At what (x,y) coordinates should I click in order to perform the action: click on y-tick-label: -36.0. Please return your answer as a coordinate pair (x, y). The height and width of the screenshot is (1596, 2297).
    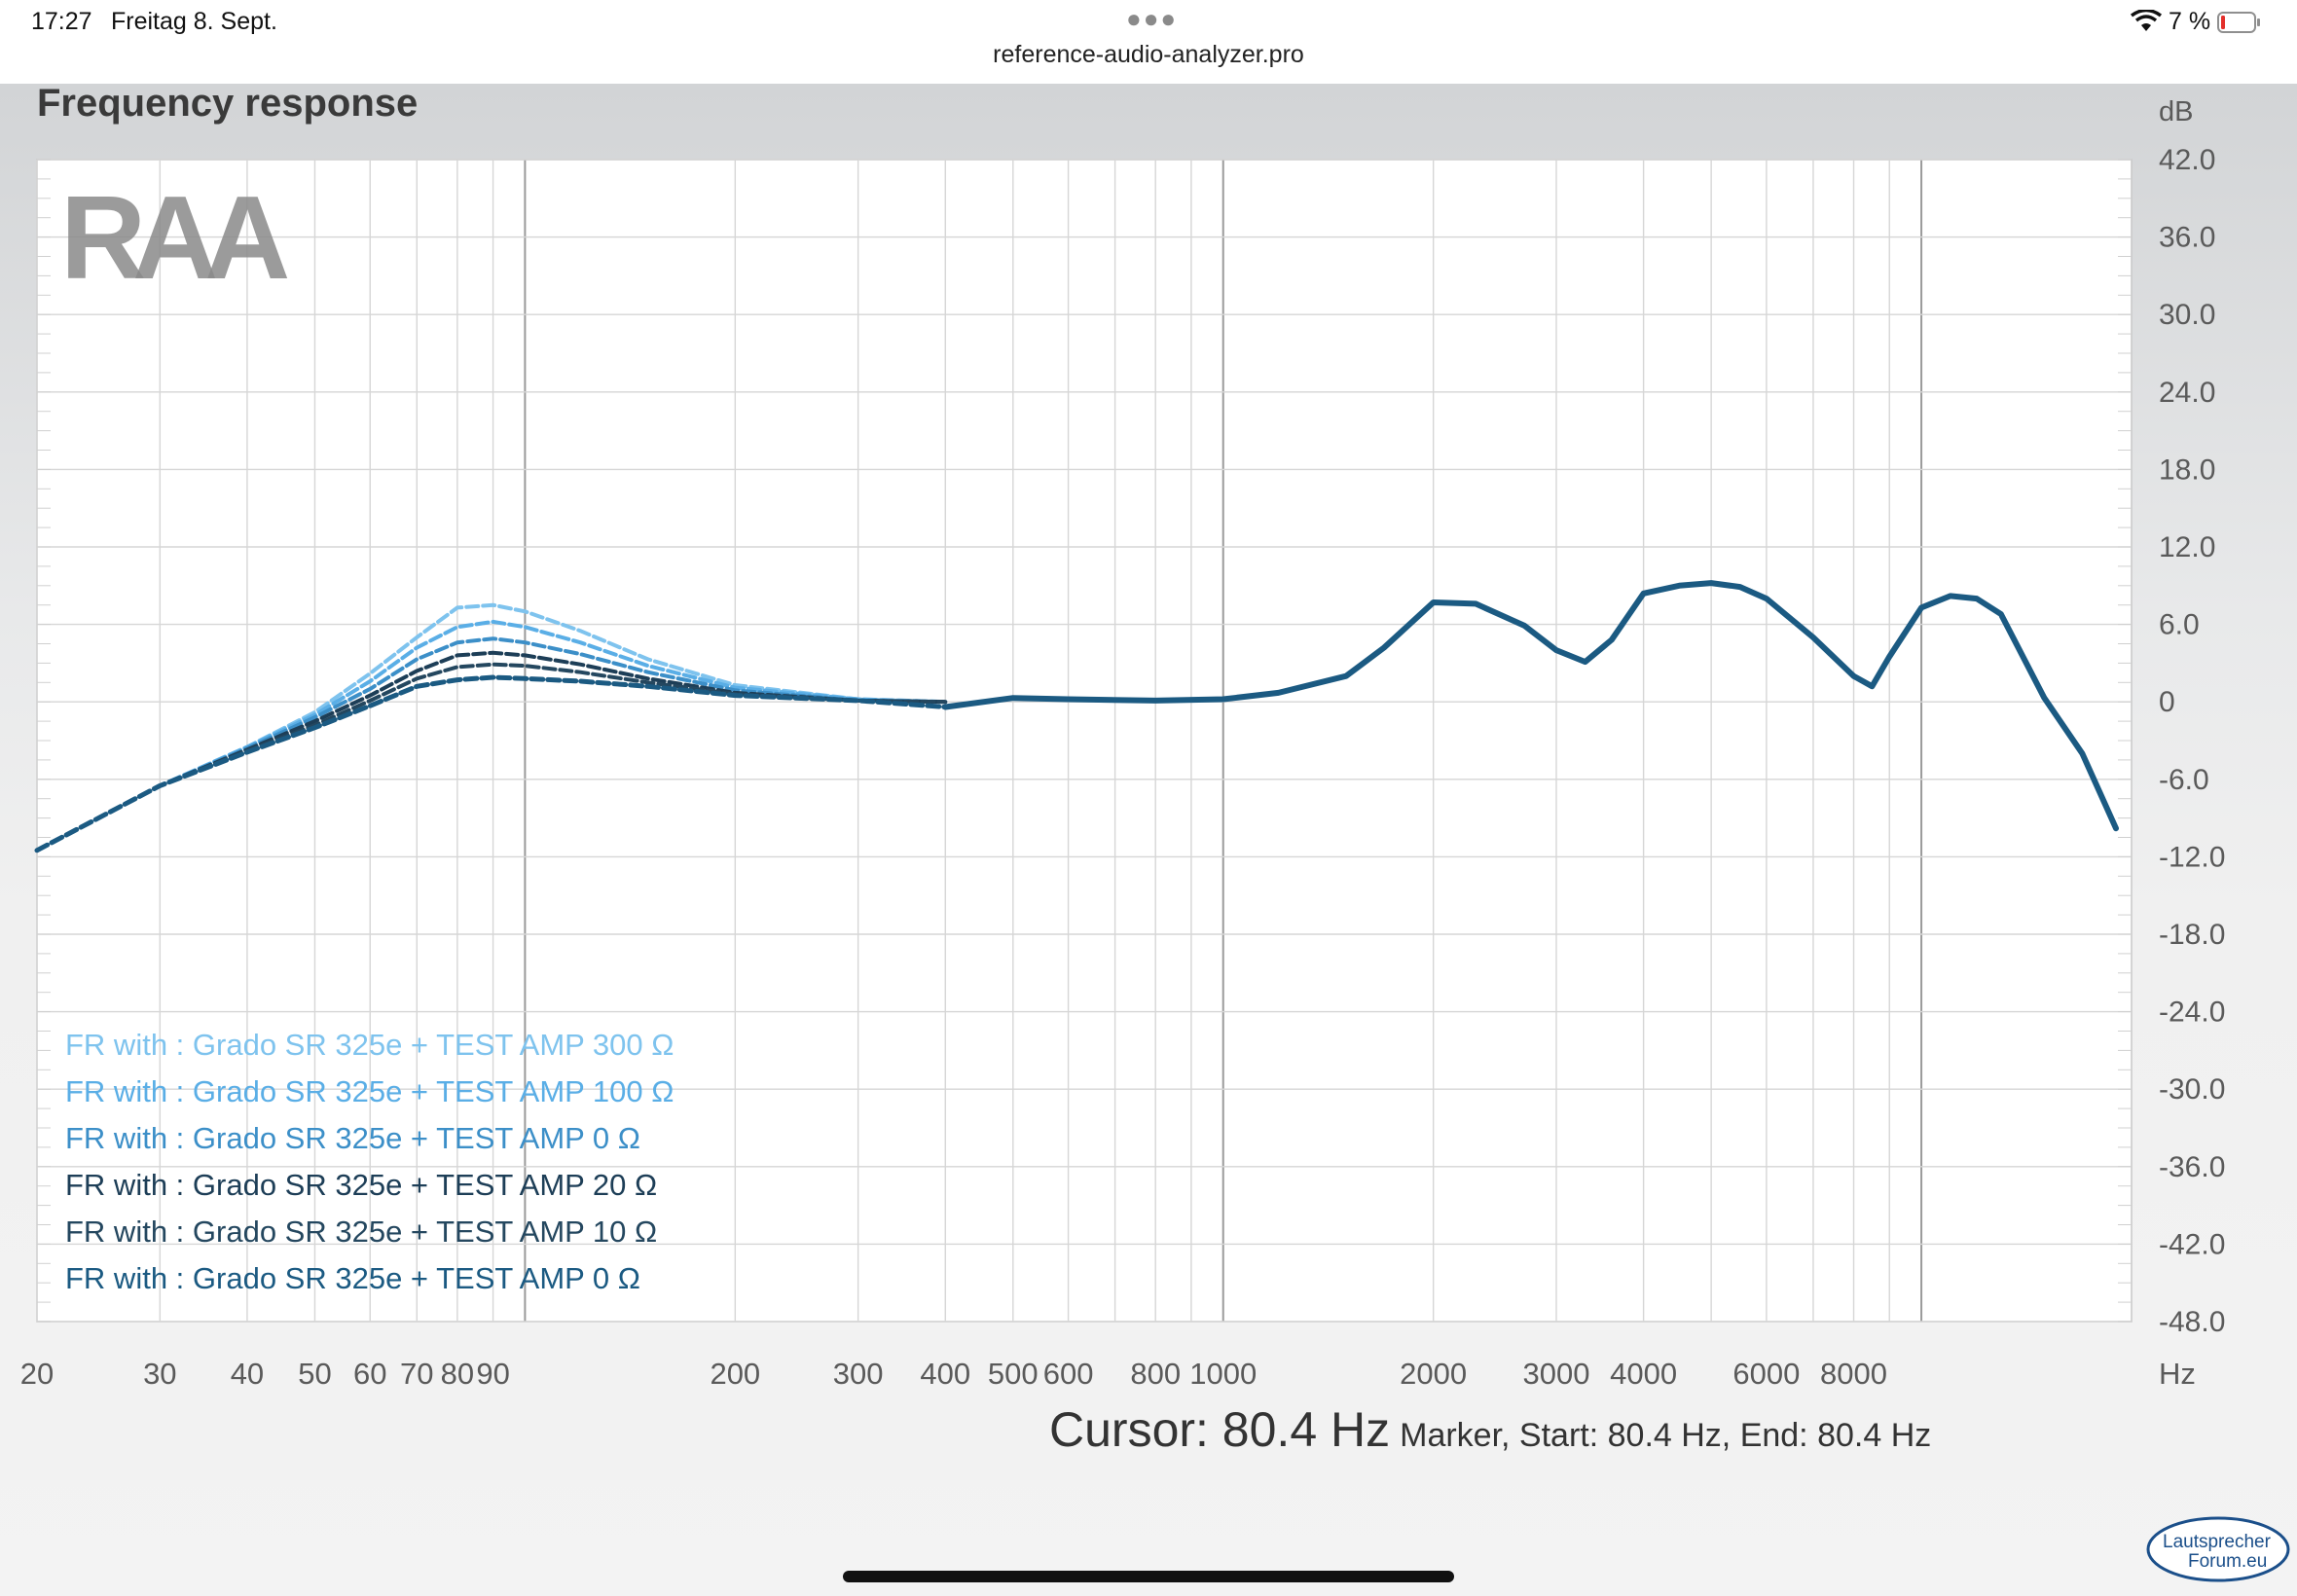
    Looking at the image, I should click on (2192, 1167).